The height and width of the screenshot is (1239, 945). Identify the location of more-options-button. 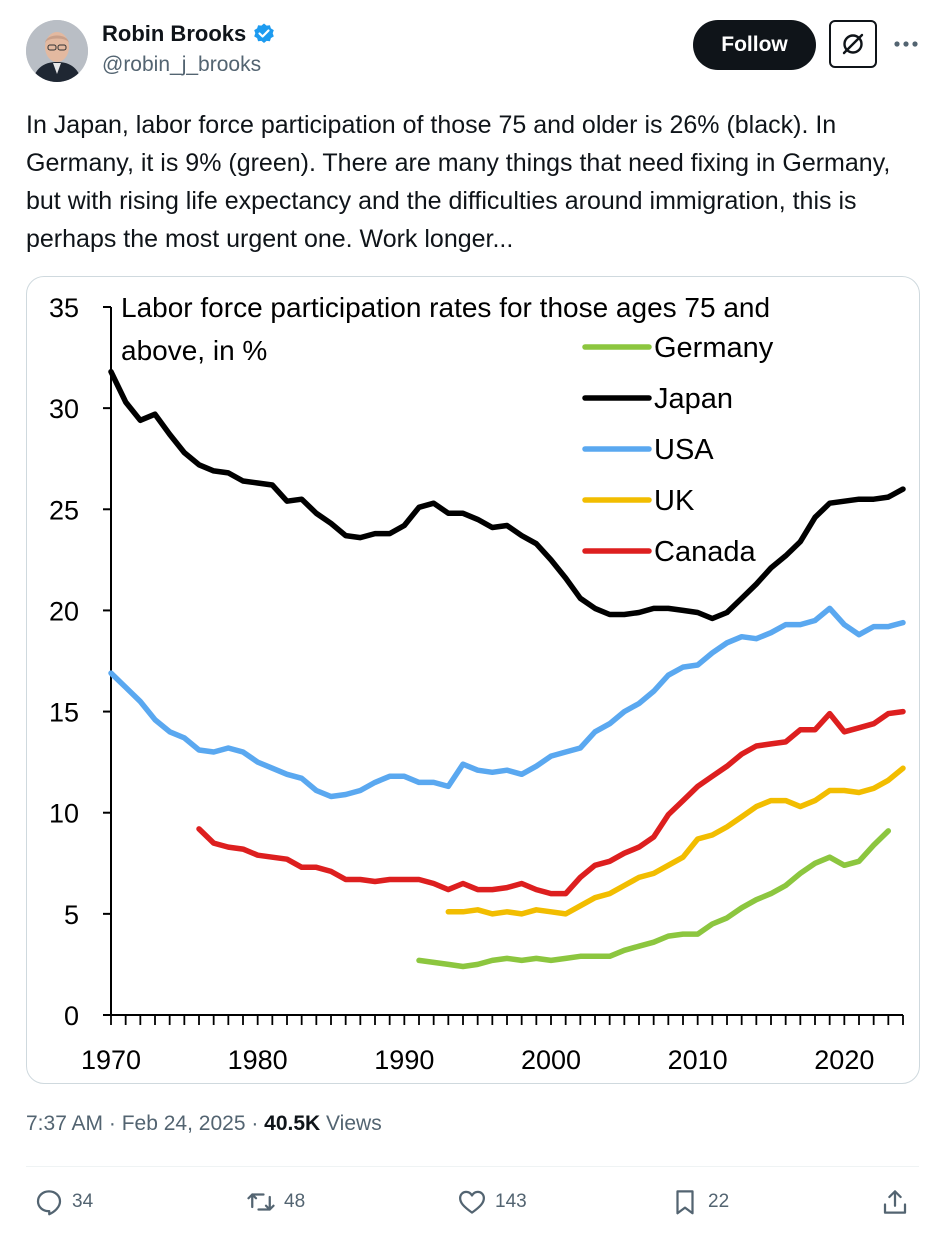
(906, 44).